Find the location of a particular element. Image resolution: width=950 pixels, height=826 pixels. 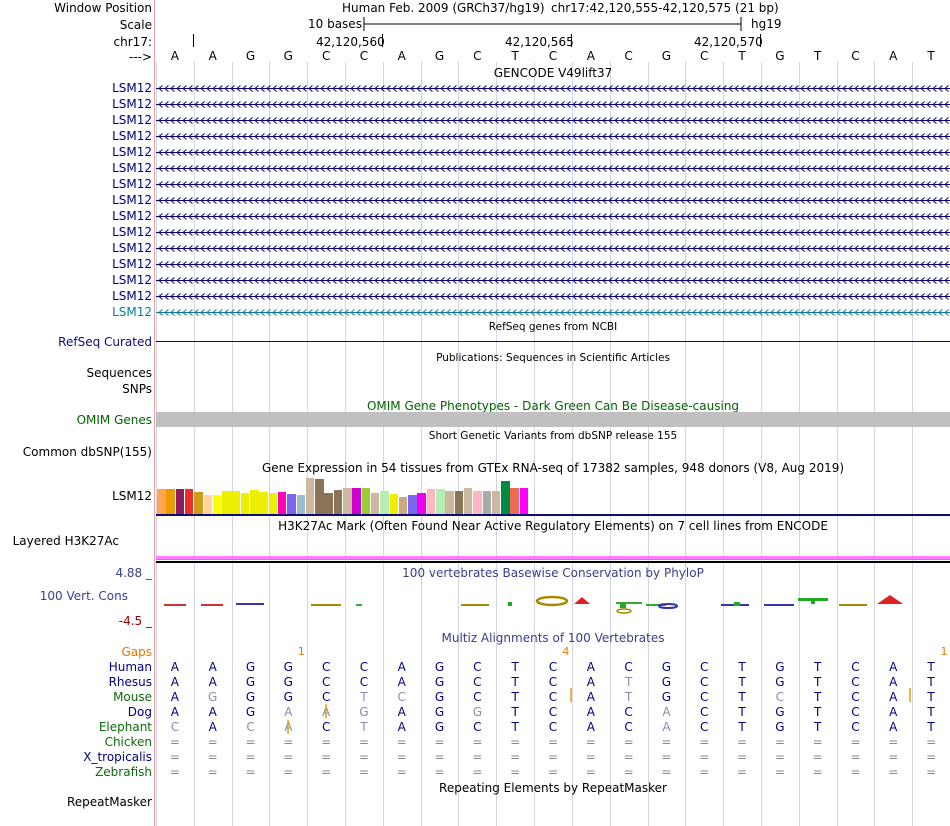

cons-logo is located at coordinates (553, 600).